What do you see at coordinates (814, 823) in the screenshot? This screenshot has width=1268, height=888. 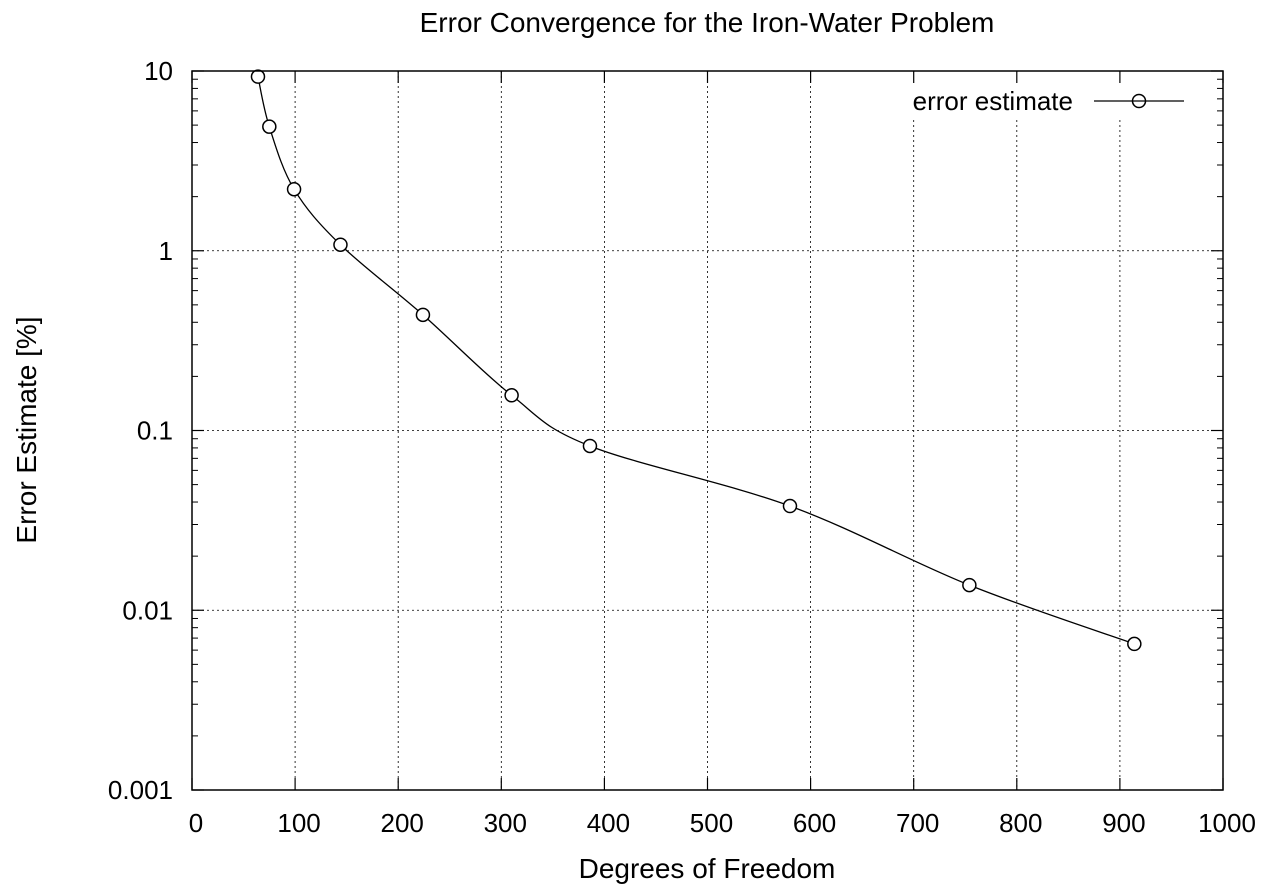 I see `x-tick-label: 600` at bounding box center [814, 823].